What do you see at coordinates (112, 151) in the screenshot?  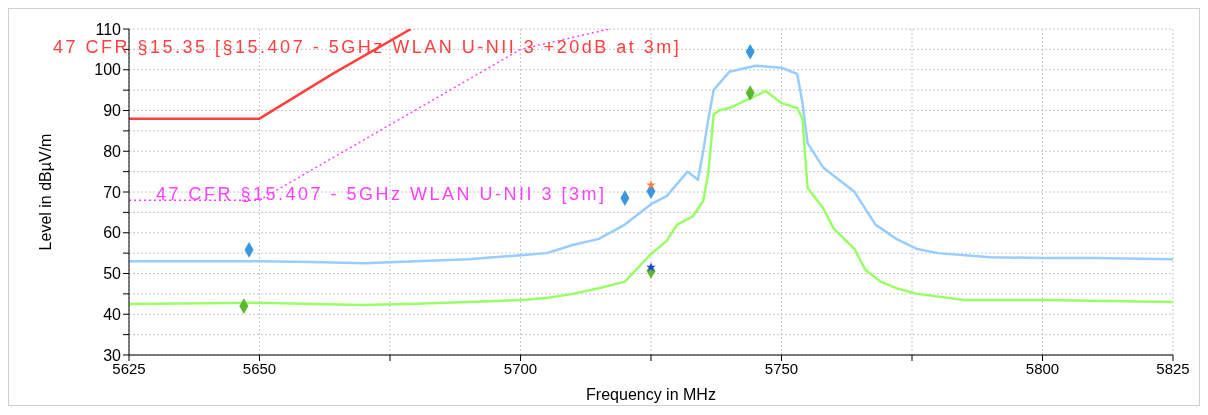 I see `y-tick-label: 80` at bounding box center [112, 151].